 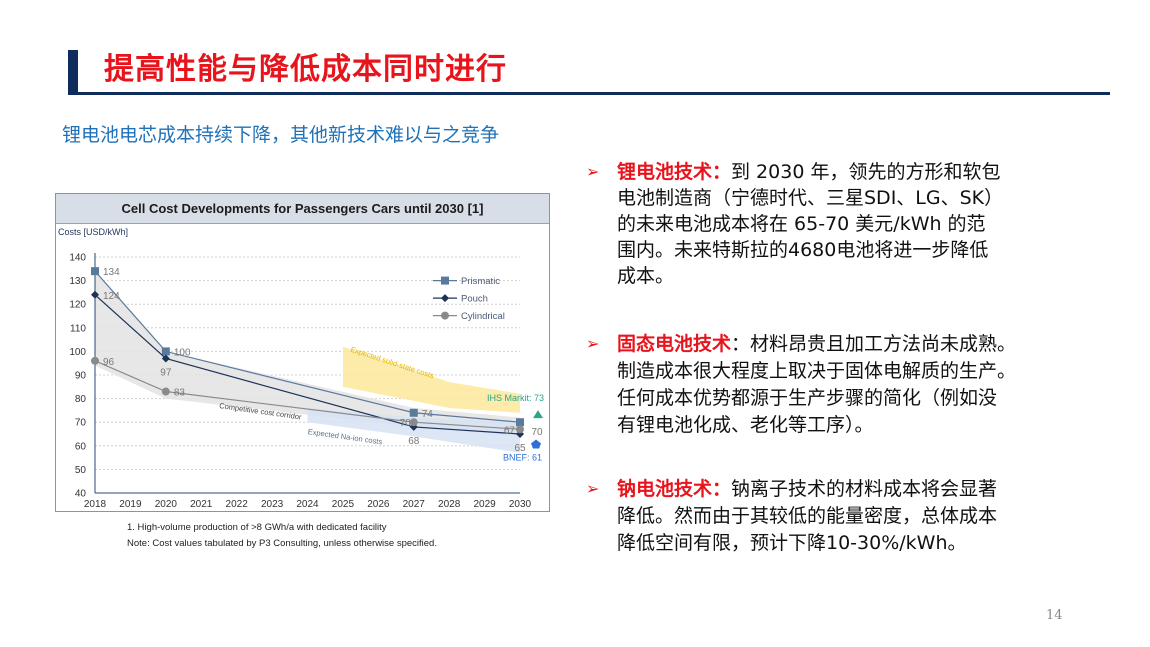 I want to click on data-label: 70, so click(x=537, y=432).